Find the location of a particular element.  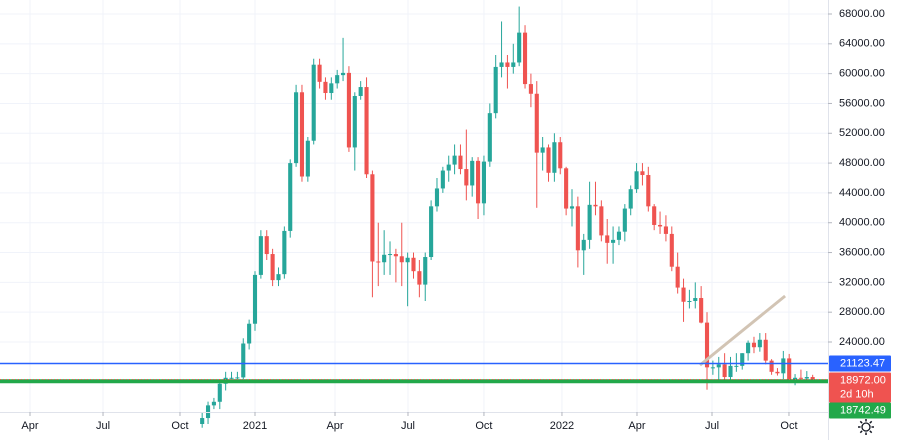

y-tick-label: 68000.00 is located at coordinates (862, 14).